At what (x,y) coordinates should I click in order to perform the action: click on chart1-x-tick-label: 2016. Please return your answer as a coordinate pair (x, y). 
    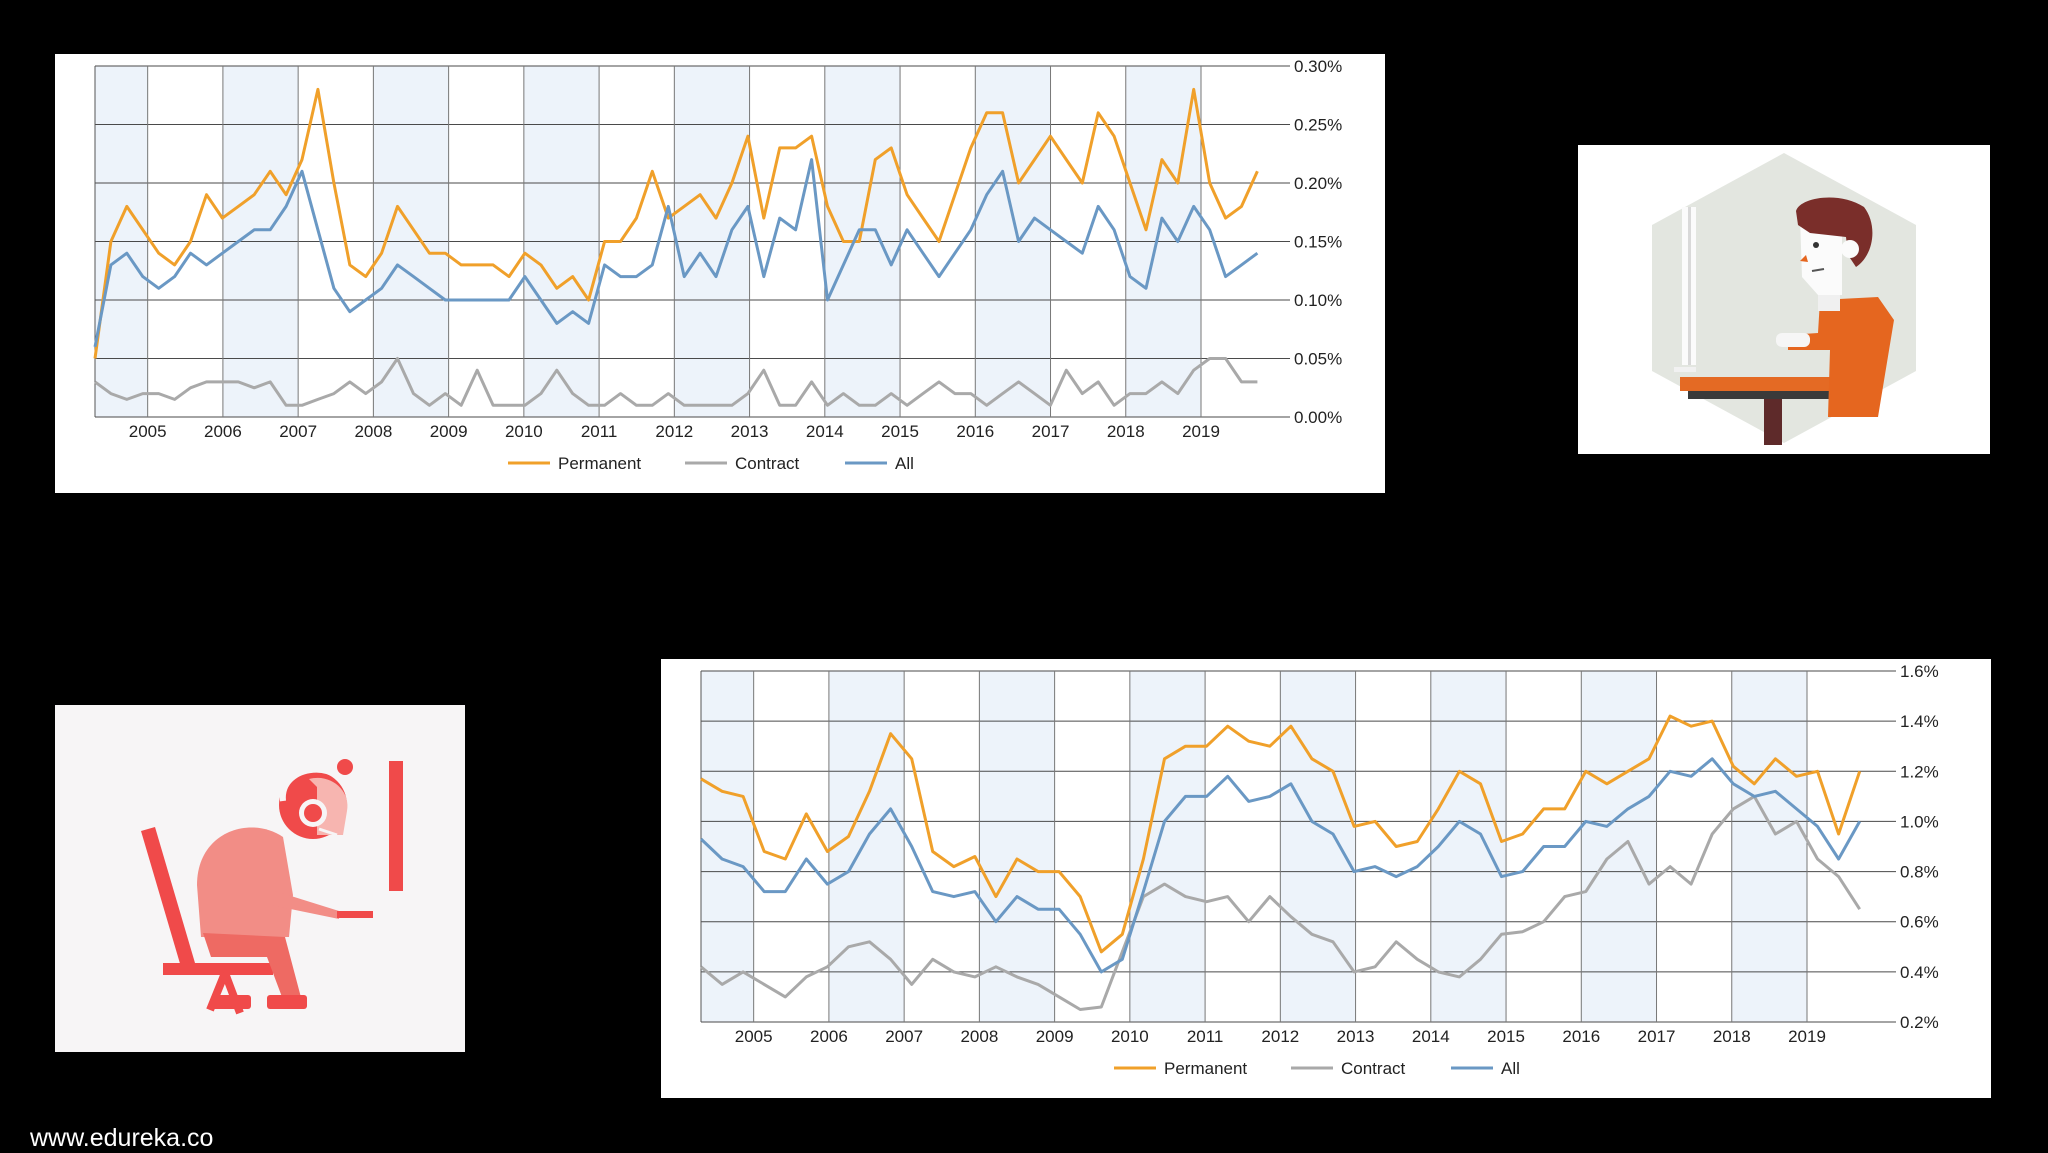
    Looking at the image, I should click on (975, 431).